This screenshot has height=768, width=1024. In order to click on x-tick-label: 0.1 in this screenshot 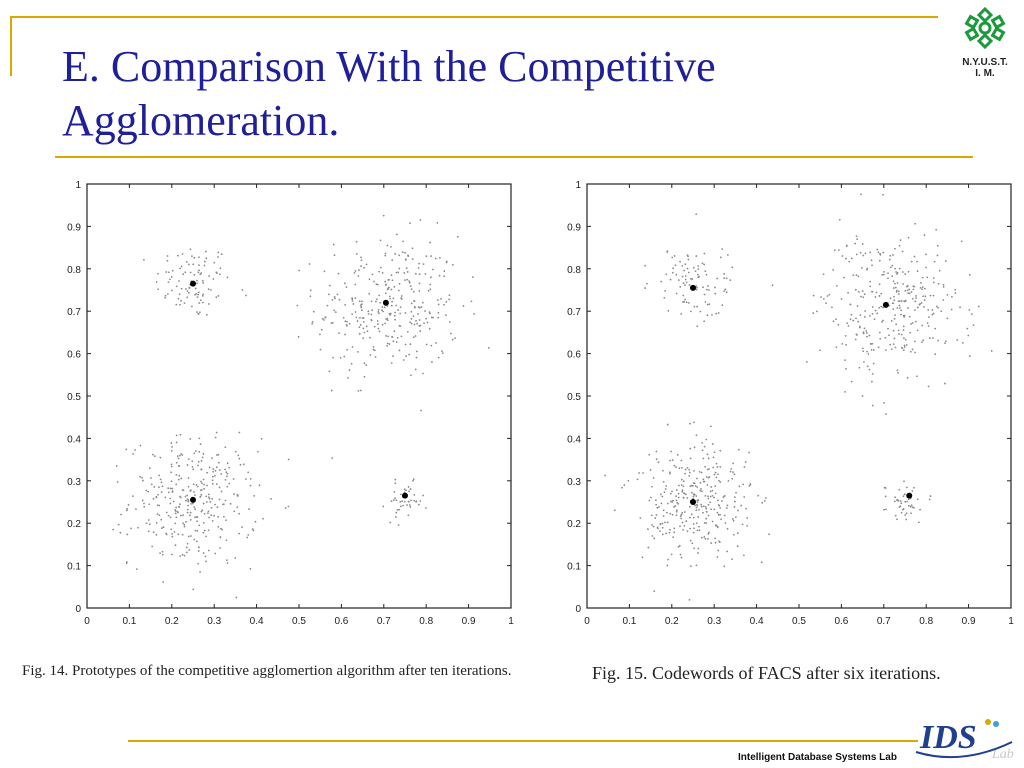, I will do `click(629, 621)`.